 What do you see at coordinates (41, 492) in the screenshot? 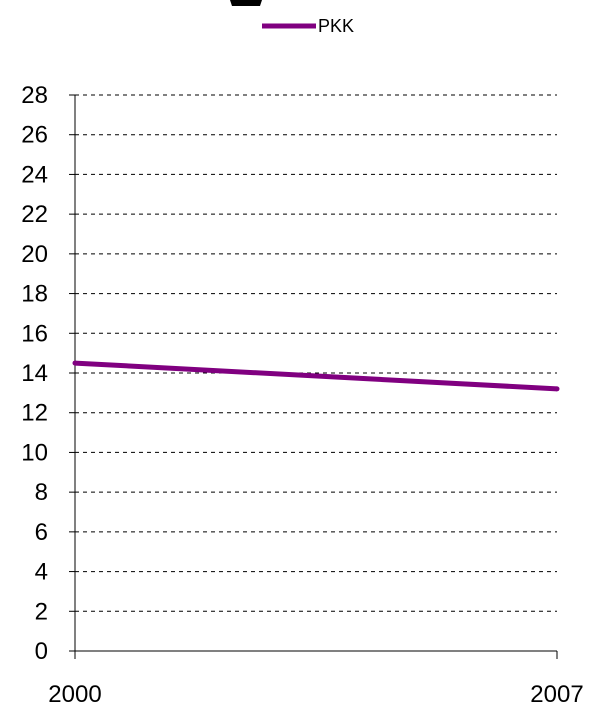
I see `y-tick-label: 8` at bounding box center [41, 492].